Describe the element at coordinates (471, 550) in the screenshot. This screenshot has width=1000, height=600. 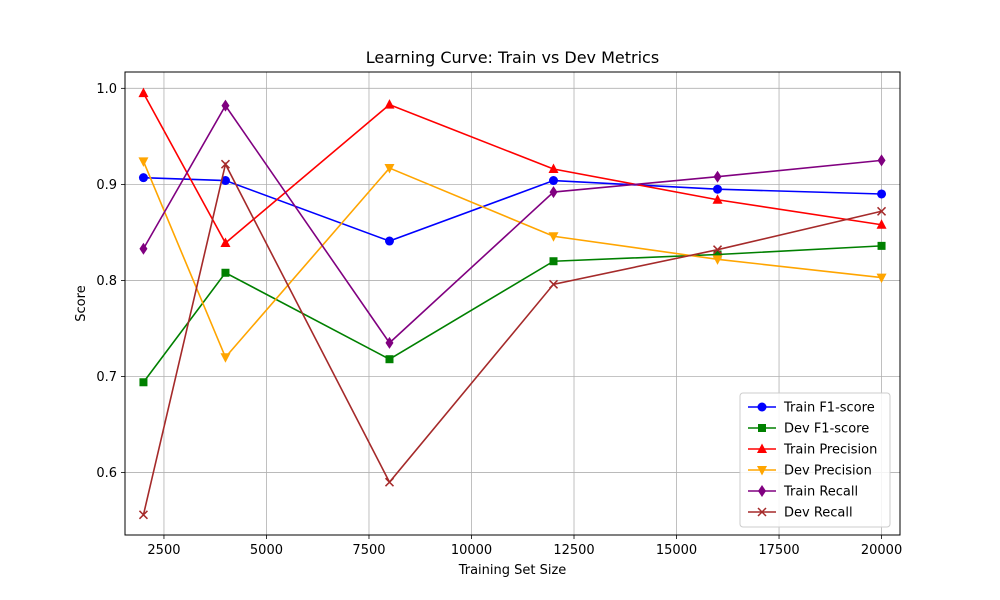
I see `x-tick-label: 10000` at that location.